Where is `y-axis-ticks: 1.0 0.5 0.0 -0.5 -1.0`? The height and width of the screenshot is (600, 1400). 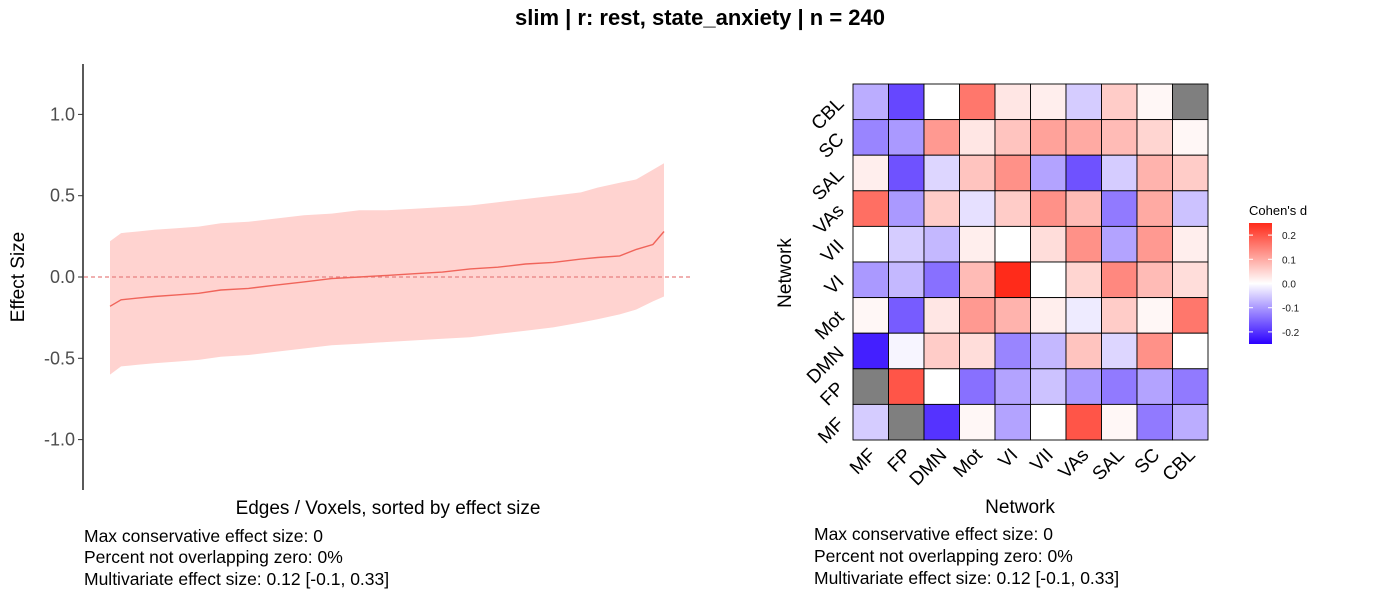 y-axis-ticks: 1.0 0.5 0.0 -0.5 -1.0 is located at coordinates (63, 277).